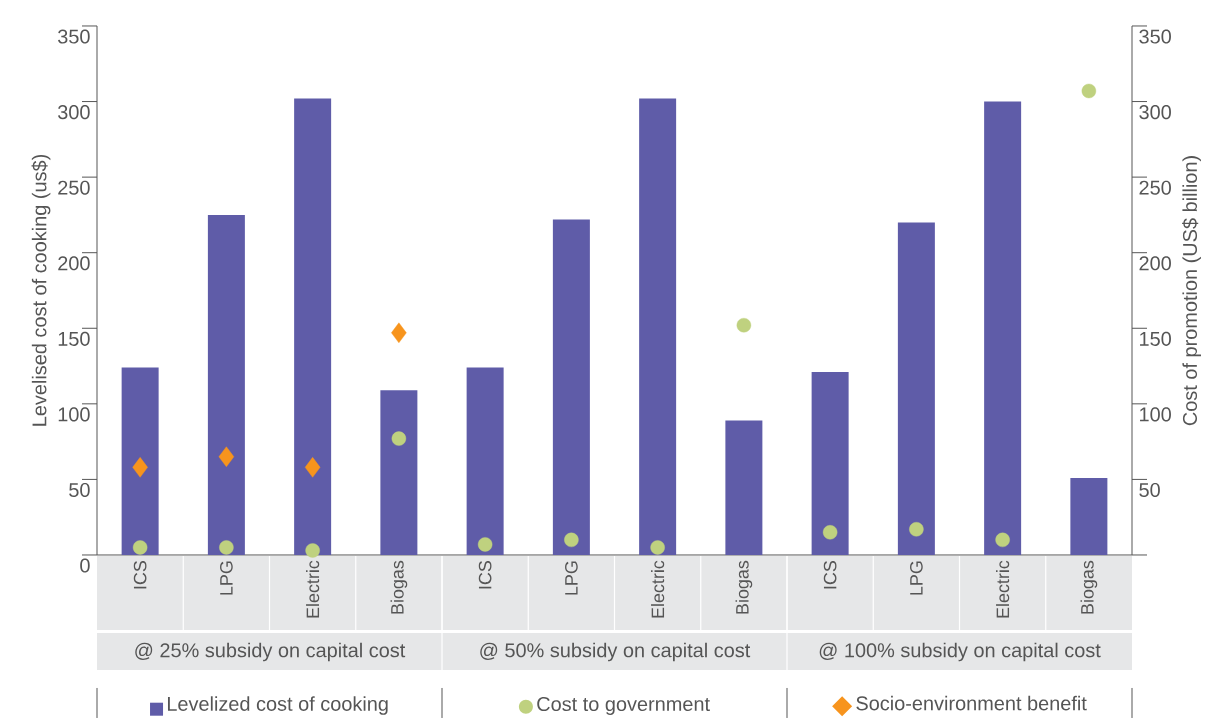  What do you see at coordinates (79, 490) in the screenshot?
I see `y-tick-label: 50` at bounding box center [79, 490].